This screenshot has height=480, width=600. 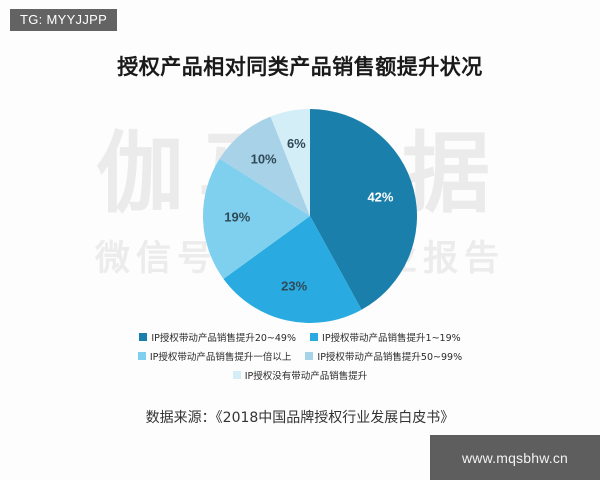 I want to click on legend-item-label: IP授权没有带动产品销售提升, so click(x=306, y=376).